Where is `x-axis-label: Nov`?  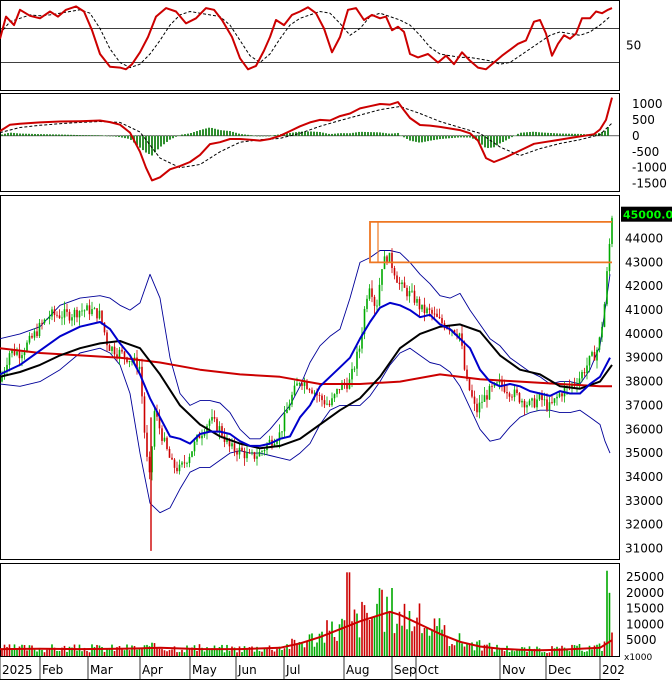
x-axis-label: Nov is located at coordinates (513, 670).